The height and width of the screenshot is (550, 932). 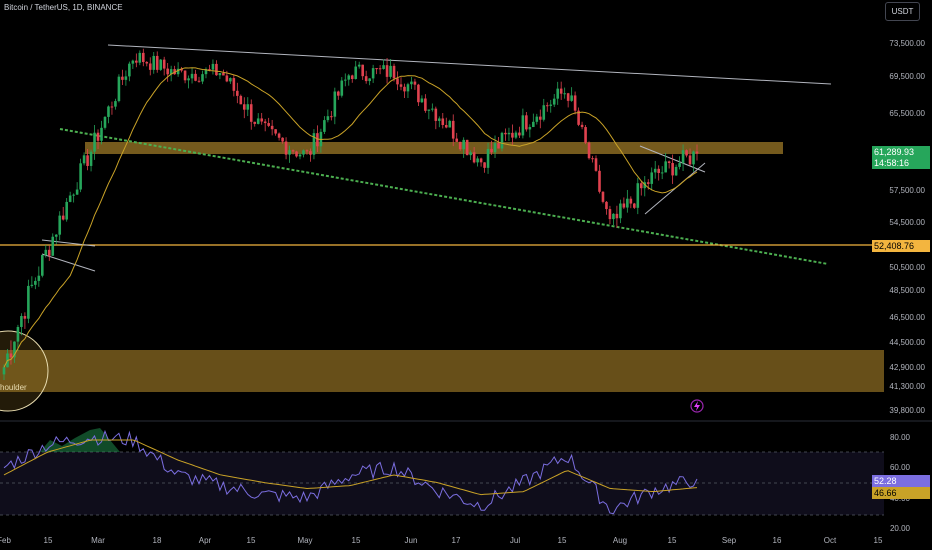 What do you see at coordinates (907, 190) in the screenshot?
I see `price-tick-label: 57,500.00` at bounding box center [907, 190].